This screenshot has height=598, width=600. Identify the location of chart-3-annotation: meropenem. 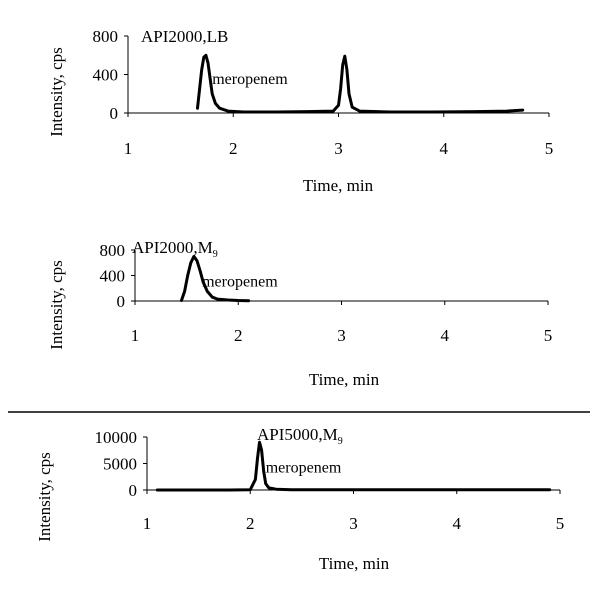
(304, 468).